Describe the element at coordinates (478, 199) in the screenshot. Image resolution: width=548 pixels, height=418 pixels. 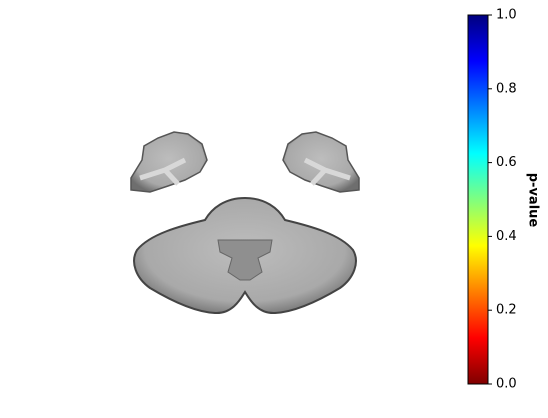
I see `colorbar` at that location.